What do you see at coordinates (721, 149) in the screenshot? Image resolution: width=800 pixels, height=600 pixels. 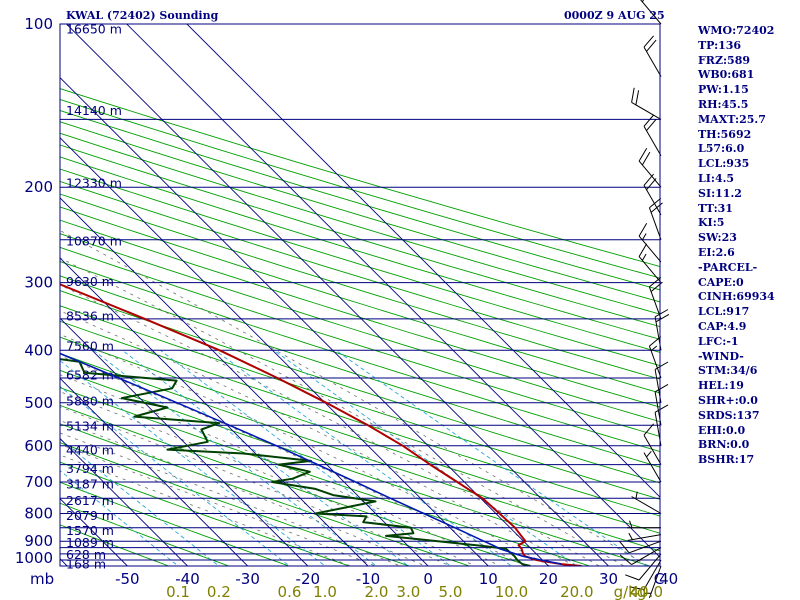 I see `index-item: L57:6.0` at bounding box center [721, 149].